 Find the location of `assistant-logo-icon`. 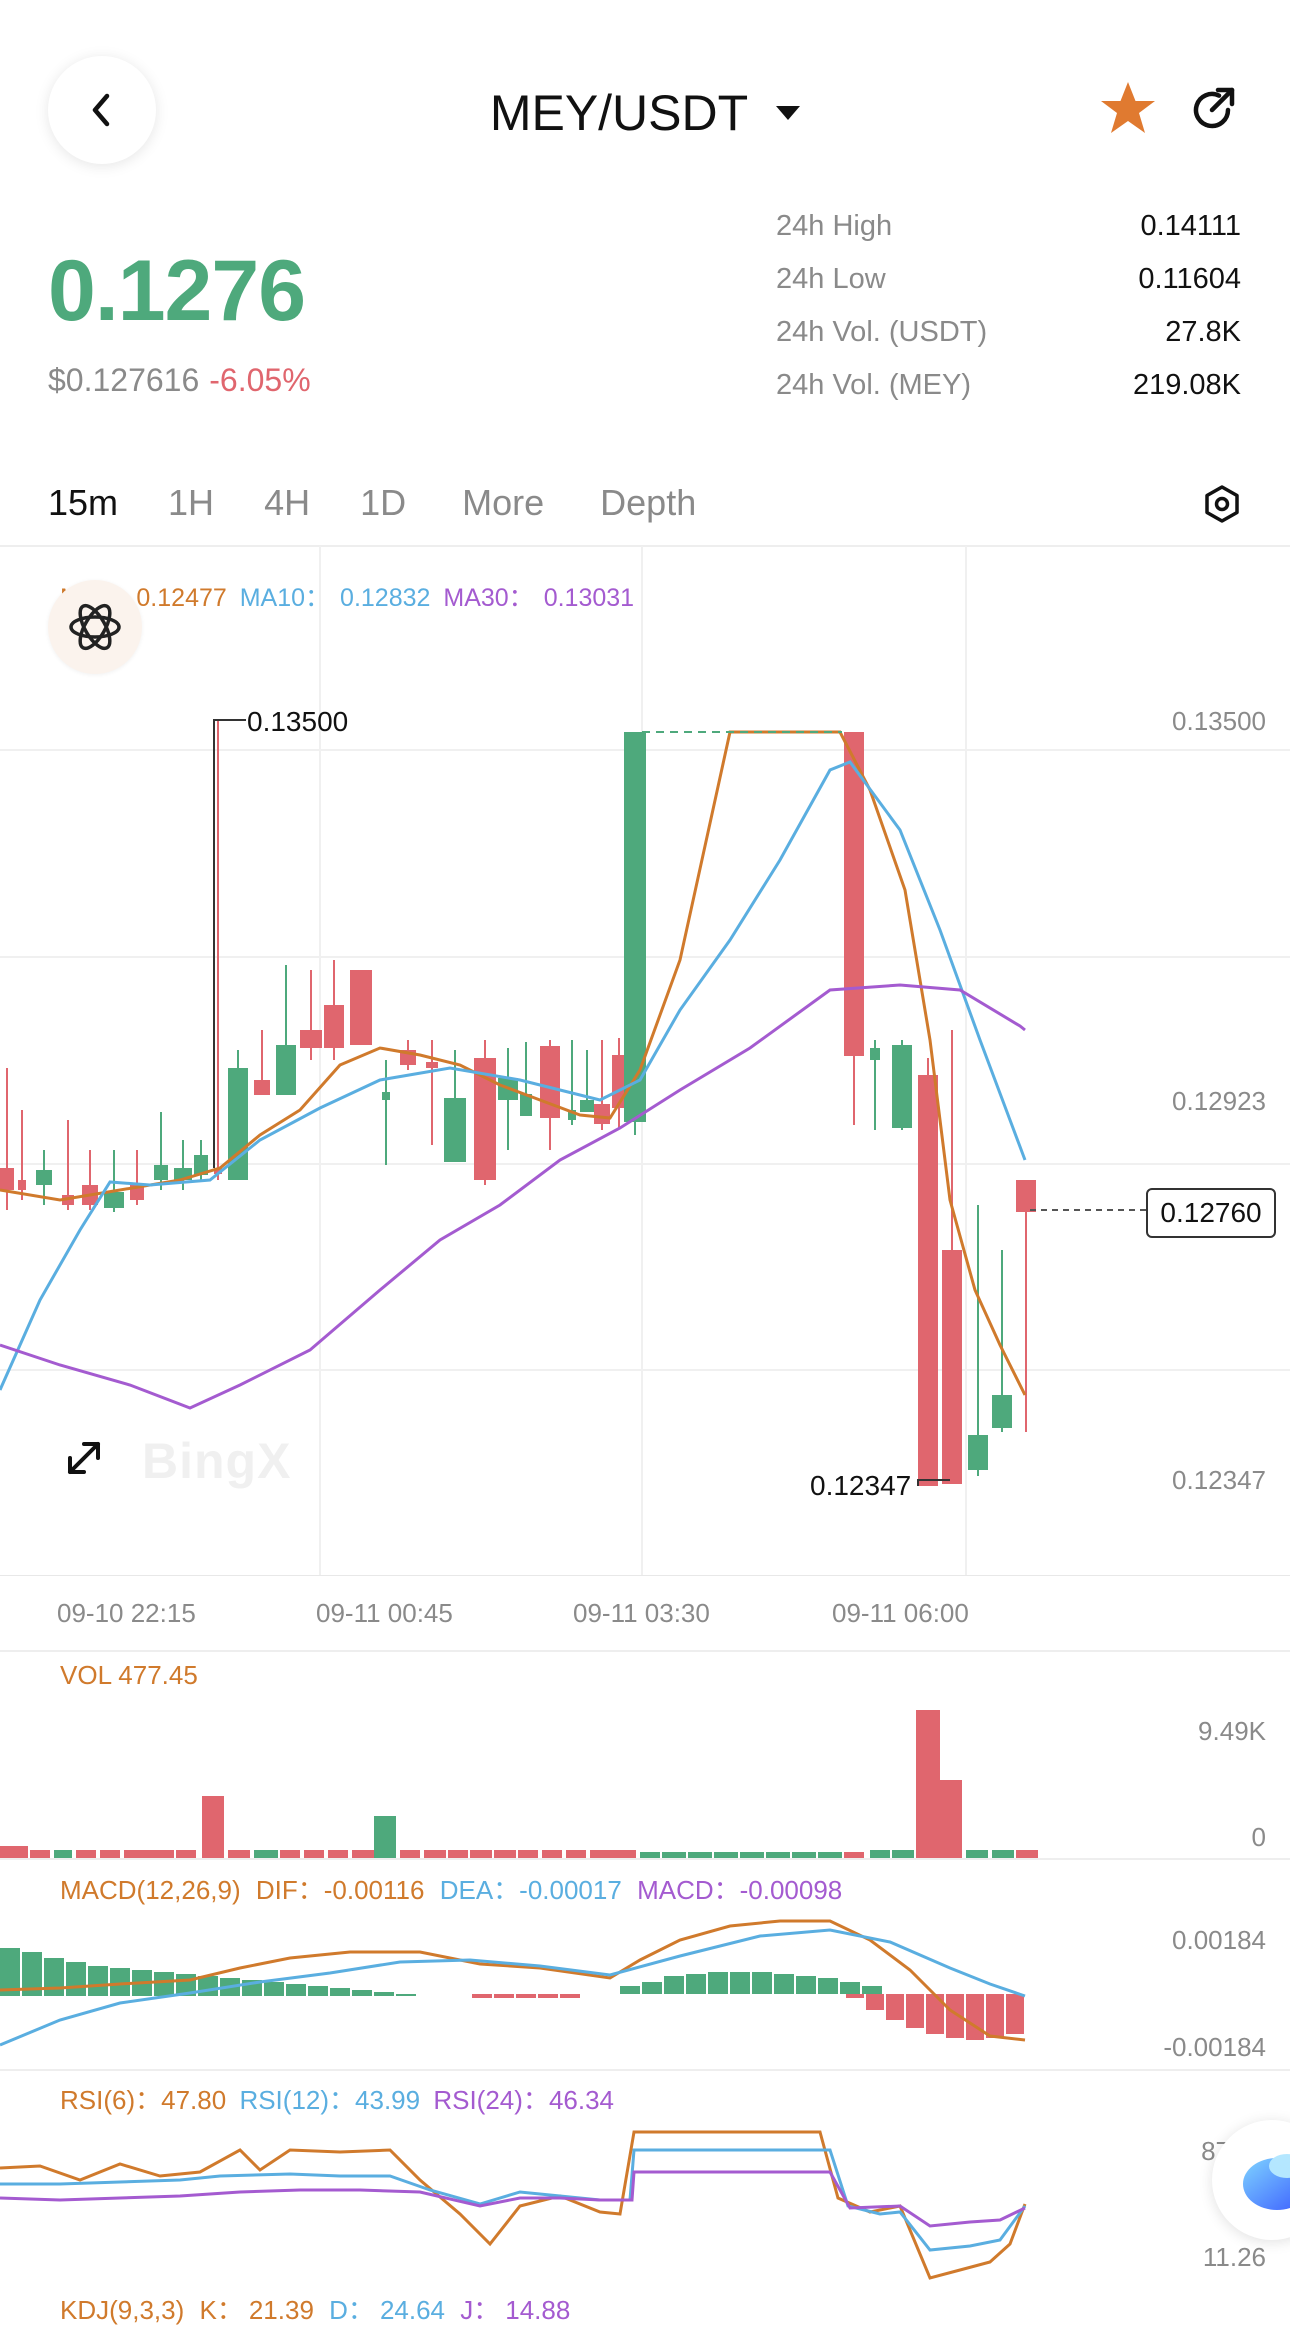

assistant-logo-icon is located at coordinates (1266, 2182).